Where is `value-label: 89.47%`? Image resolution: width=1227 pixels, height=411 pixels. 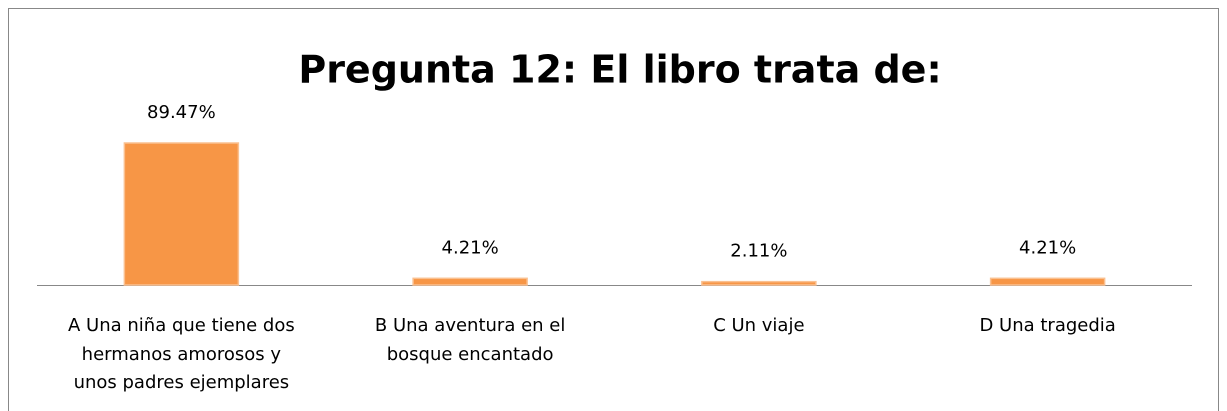 value-label: 89.47% is located at coordinates (181, 112).